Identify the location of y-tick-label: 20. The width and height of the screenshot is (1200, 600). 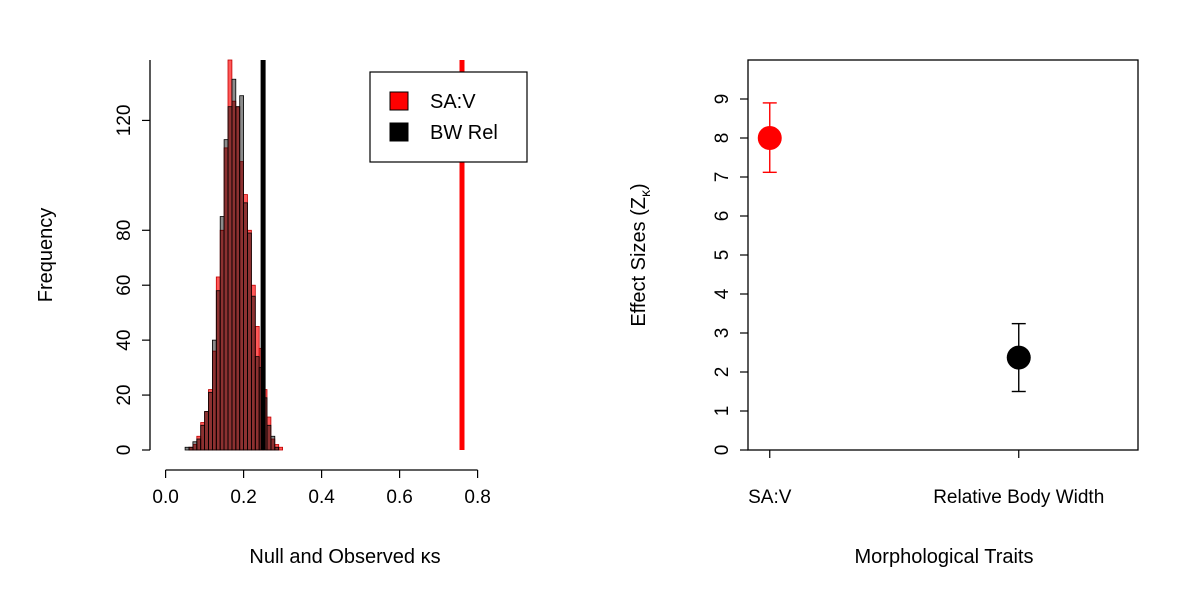
(124, 395).